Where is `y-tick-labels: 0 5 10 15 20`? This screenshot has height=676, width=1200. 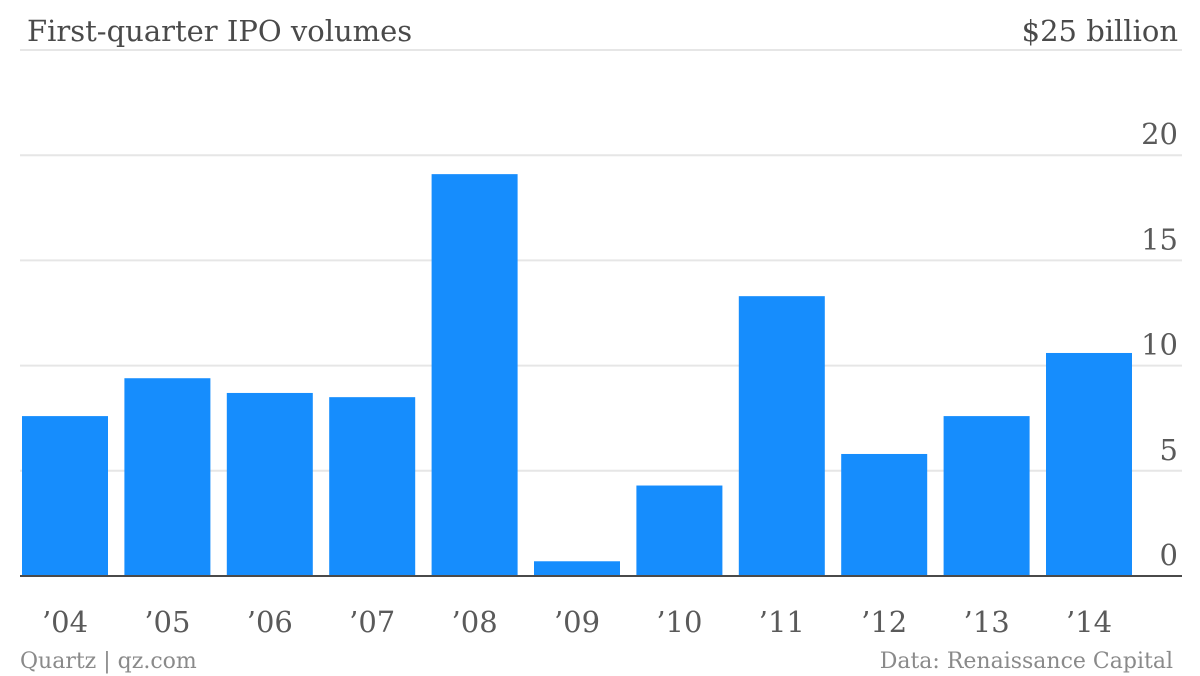
y-tick-labels: 0 5 10 15 20 is located at coordinates (1159, 344).